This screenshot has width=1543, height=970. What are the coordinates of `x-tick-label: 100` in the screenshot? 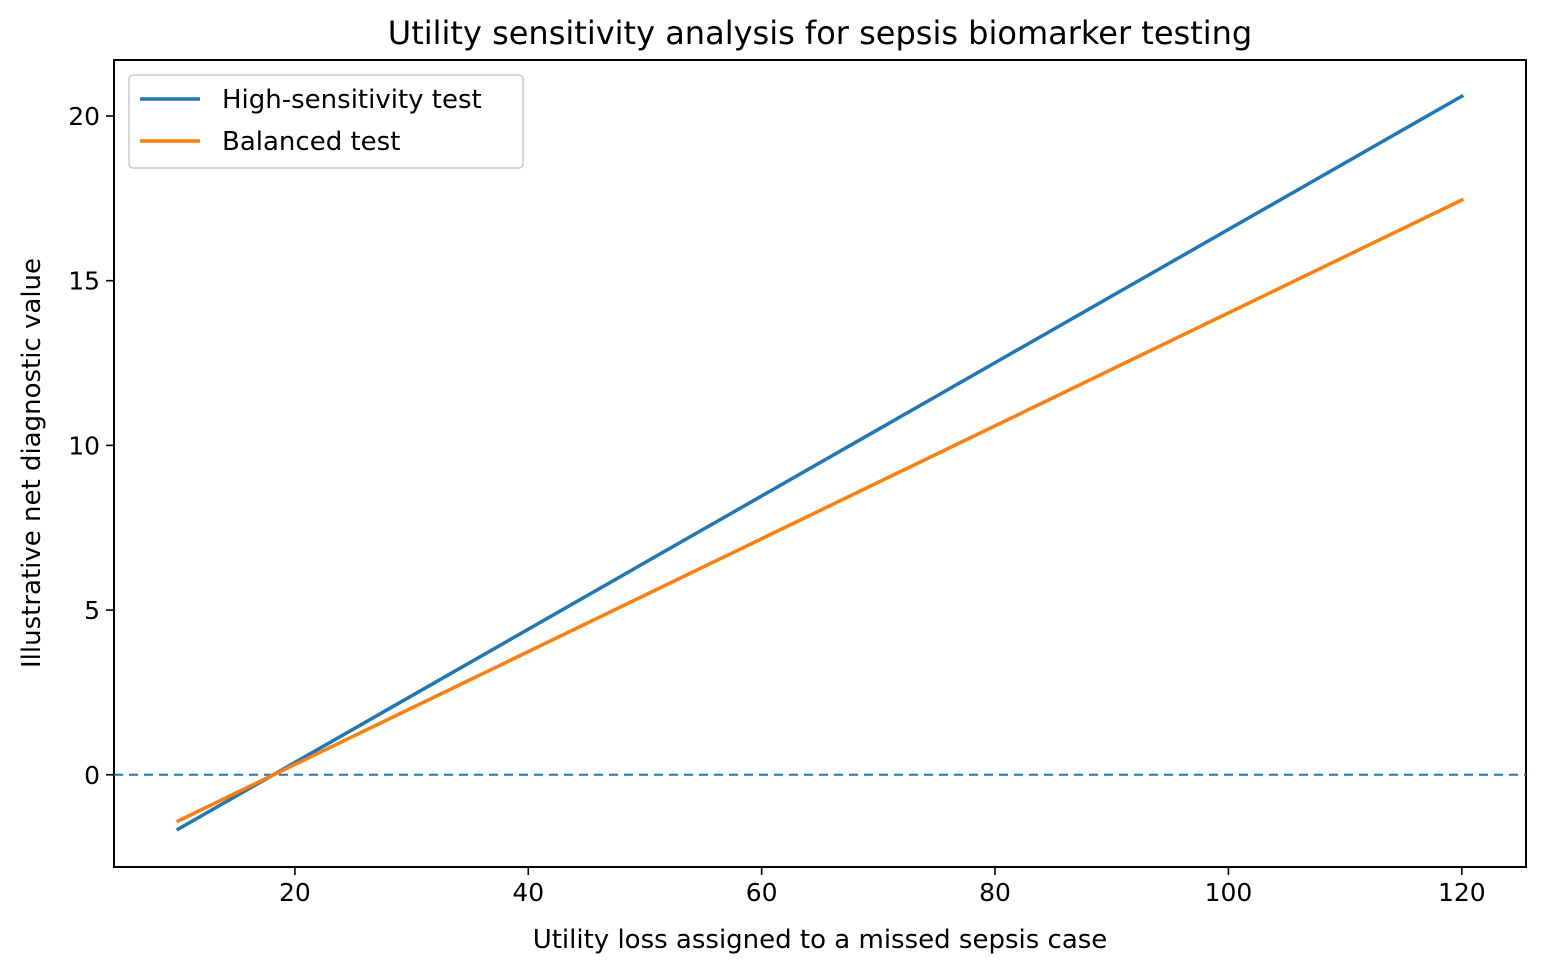 It's located at (1229, 892).